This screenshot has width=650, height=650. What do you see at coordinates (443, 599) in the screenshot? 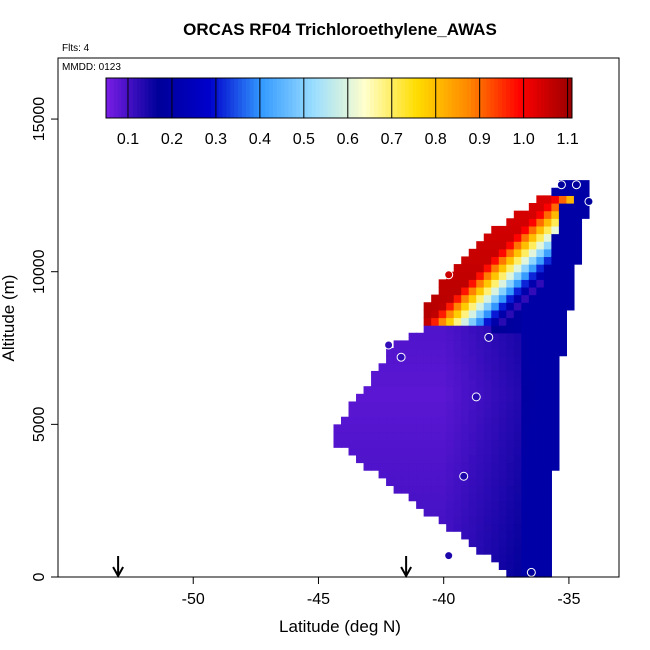
I see `x-tick-label: -40` at bounding box center [443, 599].